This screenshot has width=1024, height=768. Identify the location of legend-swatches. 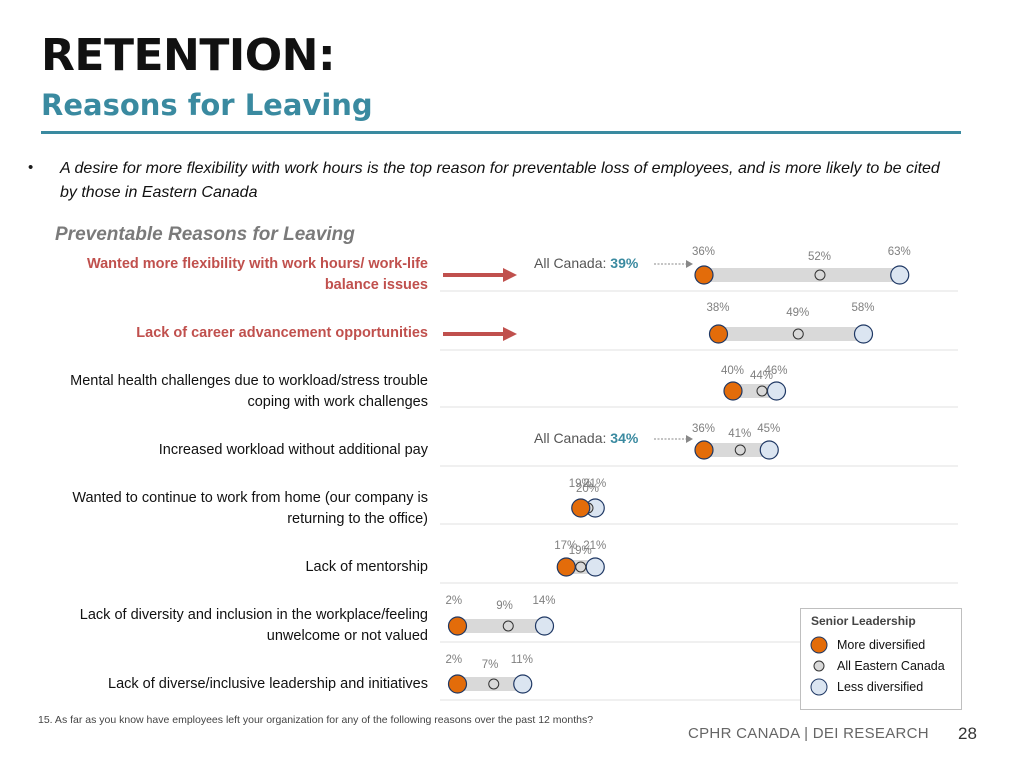
(819, 666).